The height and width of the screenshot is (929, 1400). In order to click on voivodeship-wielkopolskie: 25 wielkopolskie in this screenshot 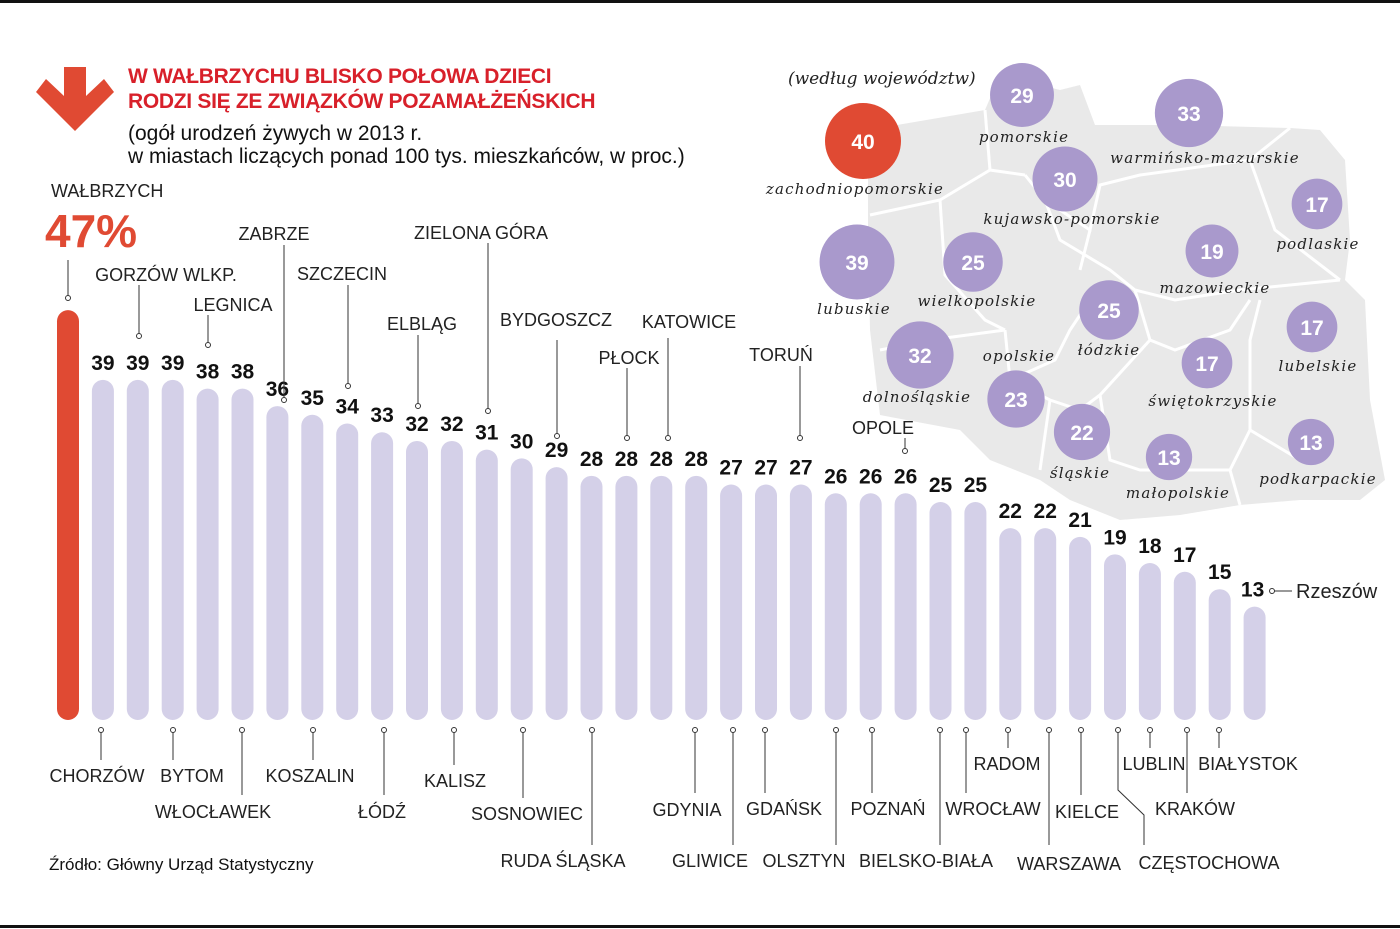, I will do `click(976, 271)`.